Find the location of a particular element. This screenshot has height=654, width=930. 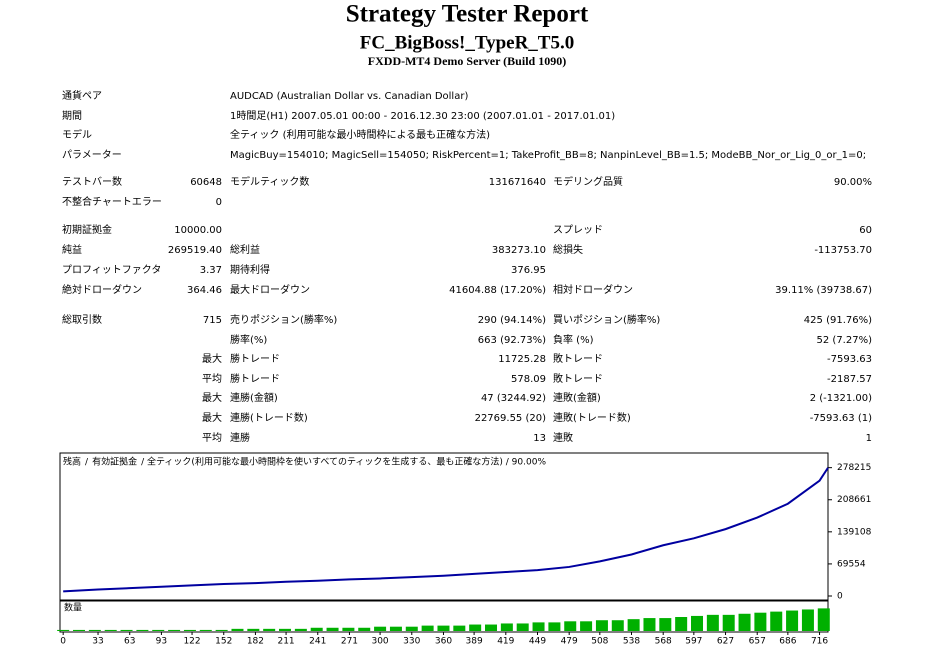

cell: 初期証拠金 is located at coordinates (87, 229).